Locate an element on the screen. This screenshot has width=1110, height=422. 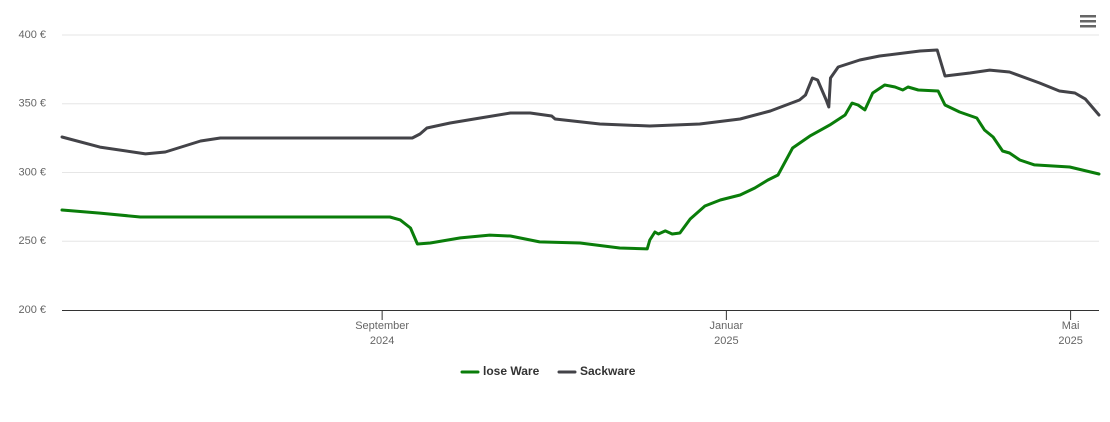
x-tick-label: Mai 2025 is located at coordinates (1070, 333).